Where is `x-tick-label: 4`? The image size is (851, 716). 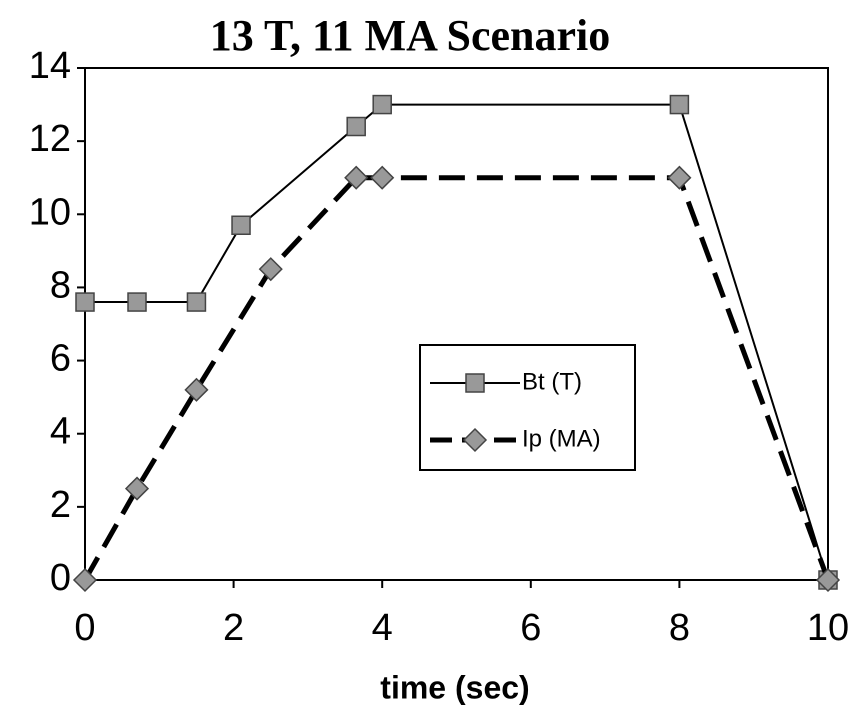 x-tick-label: 4 is located at coordinates (382, 628).